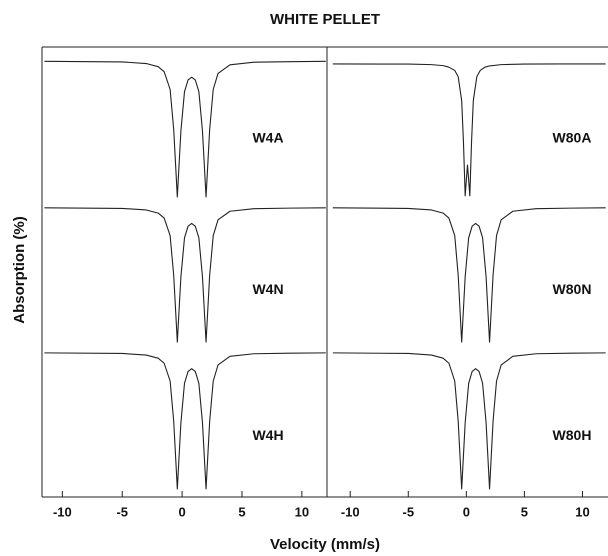  I want to click on panel-label: W80N, so click(572, 289).